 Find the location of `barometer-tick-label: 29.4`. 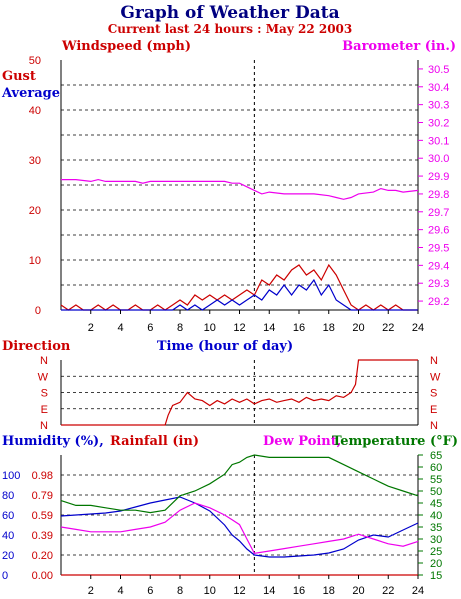

barometer-tick-label: 29.4 is located at coordinates (438, 266).